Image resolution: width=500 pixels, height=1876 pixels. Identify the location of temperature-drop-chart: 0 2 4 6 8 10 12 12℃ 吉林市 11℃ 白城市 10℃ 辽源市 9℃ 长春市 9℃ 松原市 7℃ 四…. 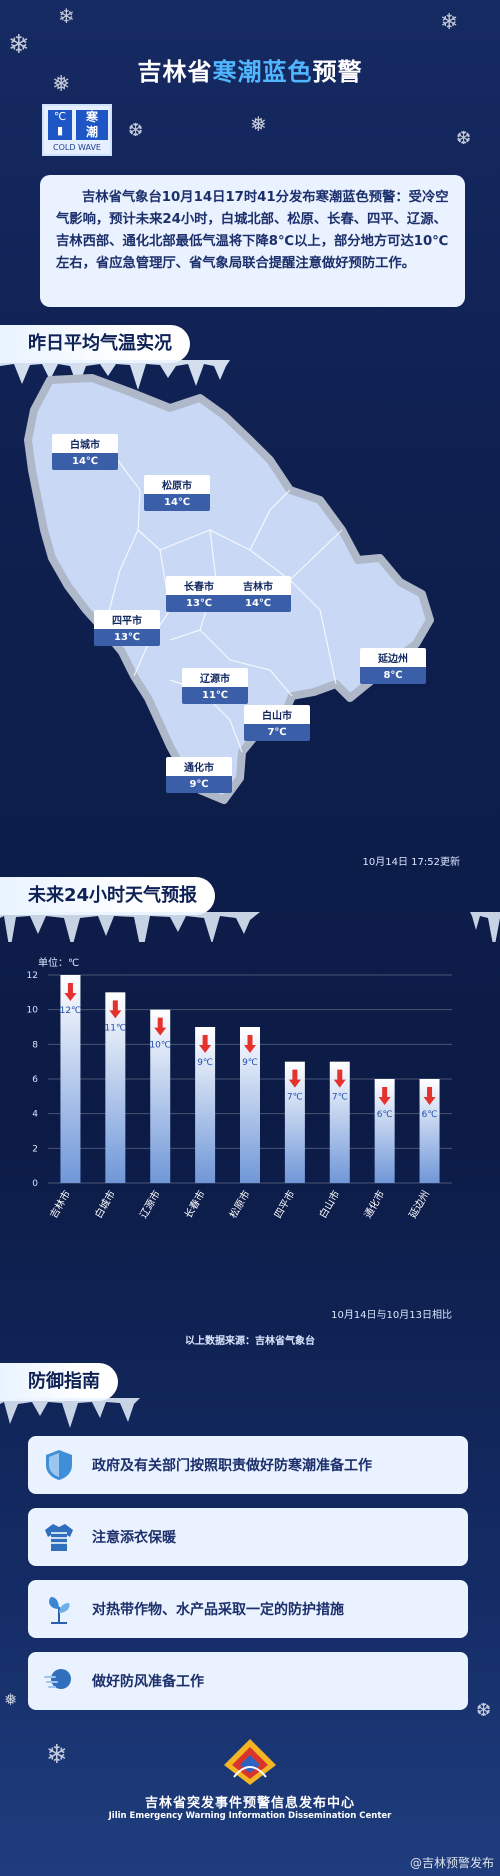
(239, 1096).